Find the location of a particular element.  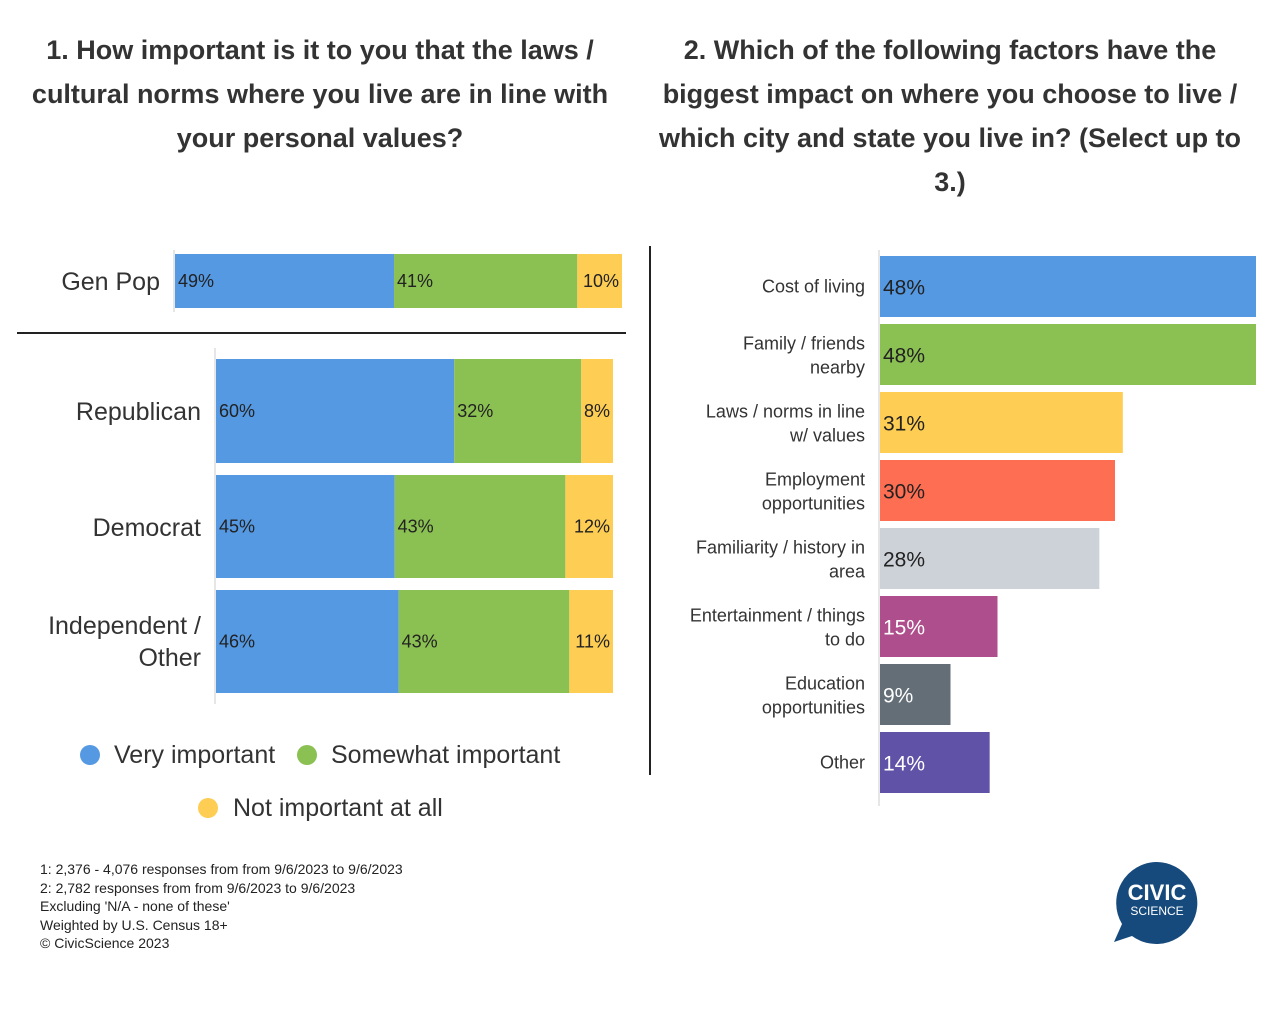

q1-bar-democrat-somewhat-important is located at coordinates (480, 526).